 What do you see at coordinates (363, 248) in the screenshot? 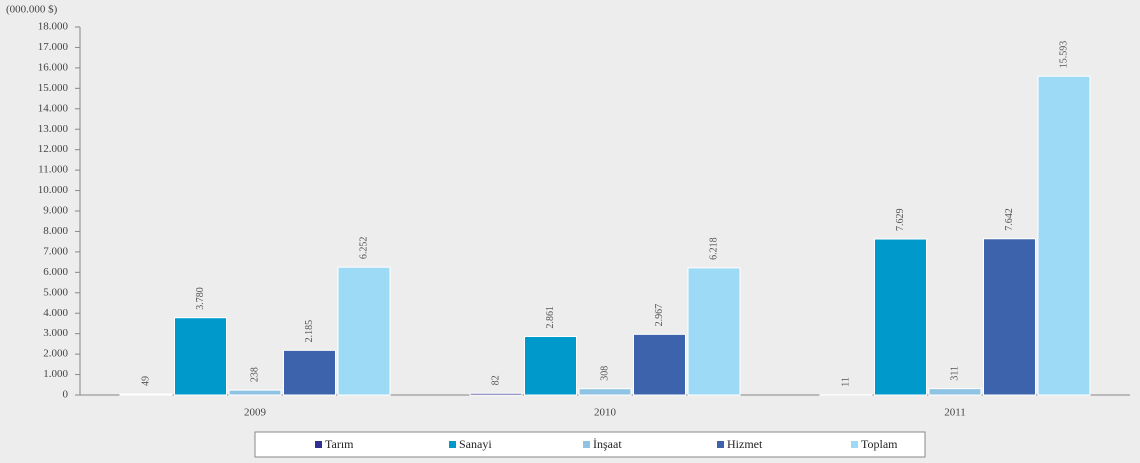
I see `value-label: 6.252` at bounding box center [363, 248].